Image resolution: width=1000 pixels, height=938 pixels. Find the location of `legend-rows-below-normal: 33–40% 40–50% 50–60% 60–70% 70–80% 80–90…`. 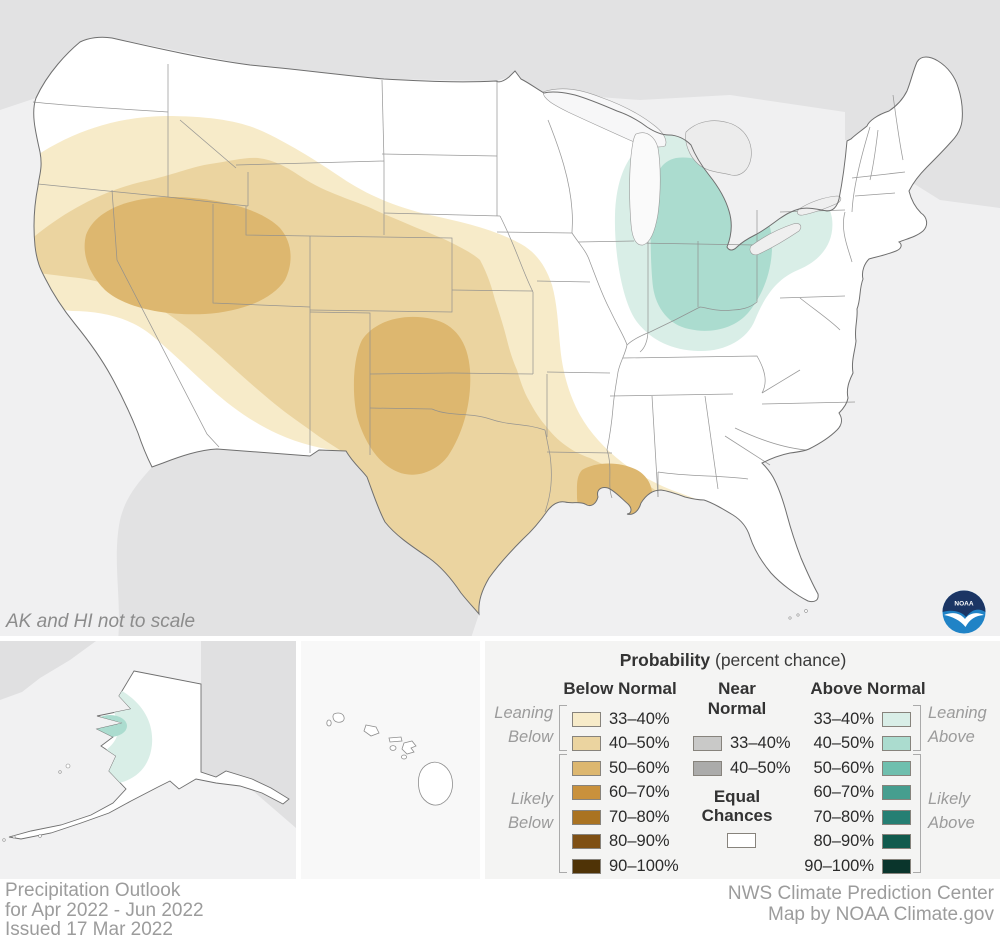

legend-rows-below-normal: 33–40% 40–50% 50–60% 60–70% 70–80% 80–90… is located at coordinates (625, 793).